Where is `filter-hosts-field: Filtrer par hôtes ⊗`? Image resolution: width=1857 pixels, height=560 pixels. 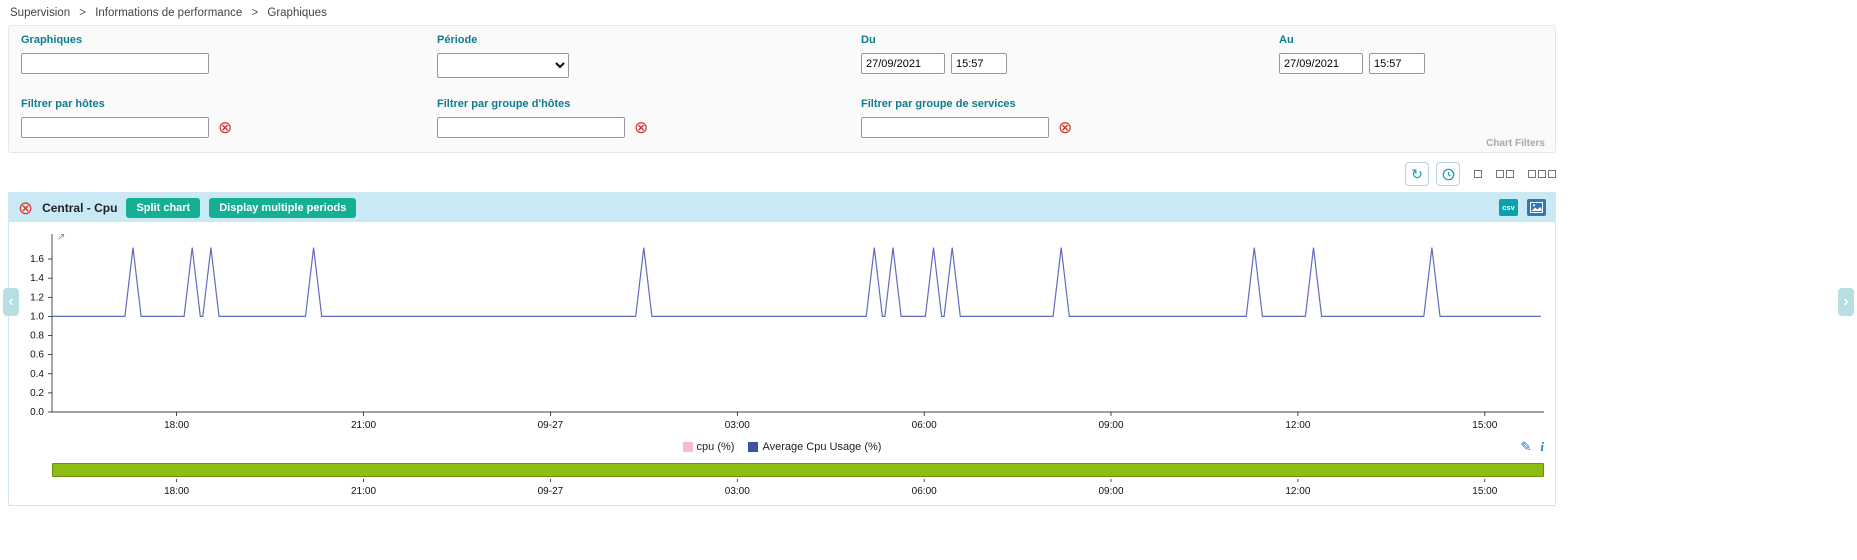 filter-hosts-field: Filtrer par hôtes ⊗ is located at coordinates (229, 118).